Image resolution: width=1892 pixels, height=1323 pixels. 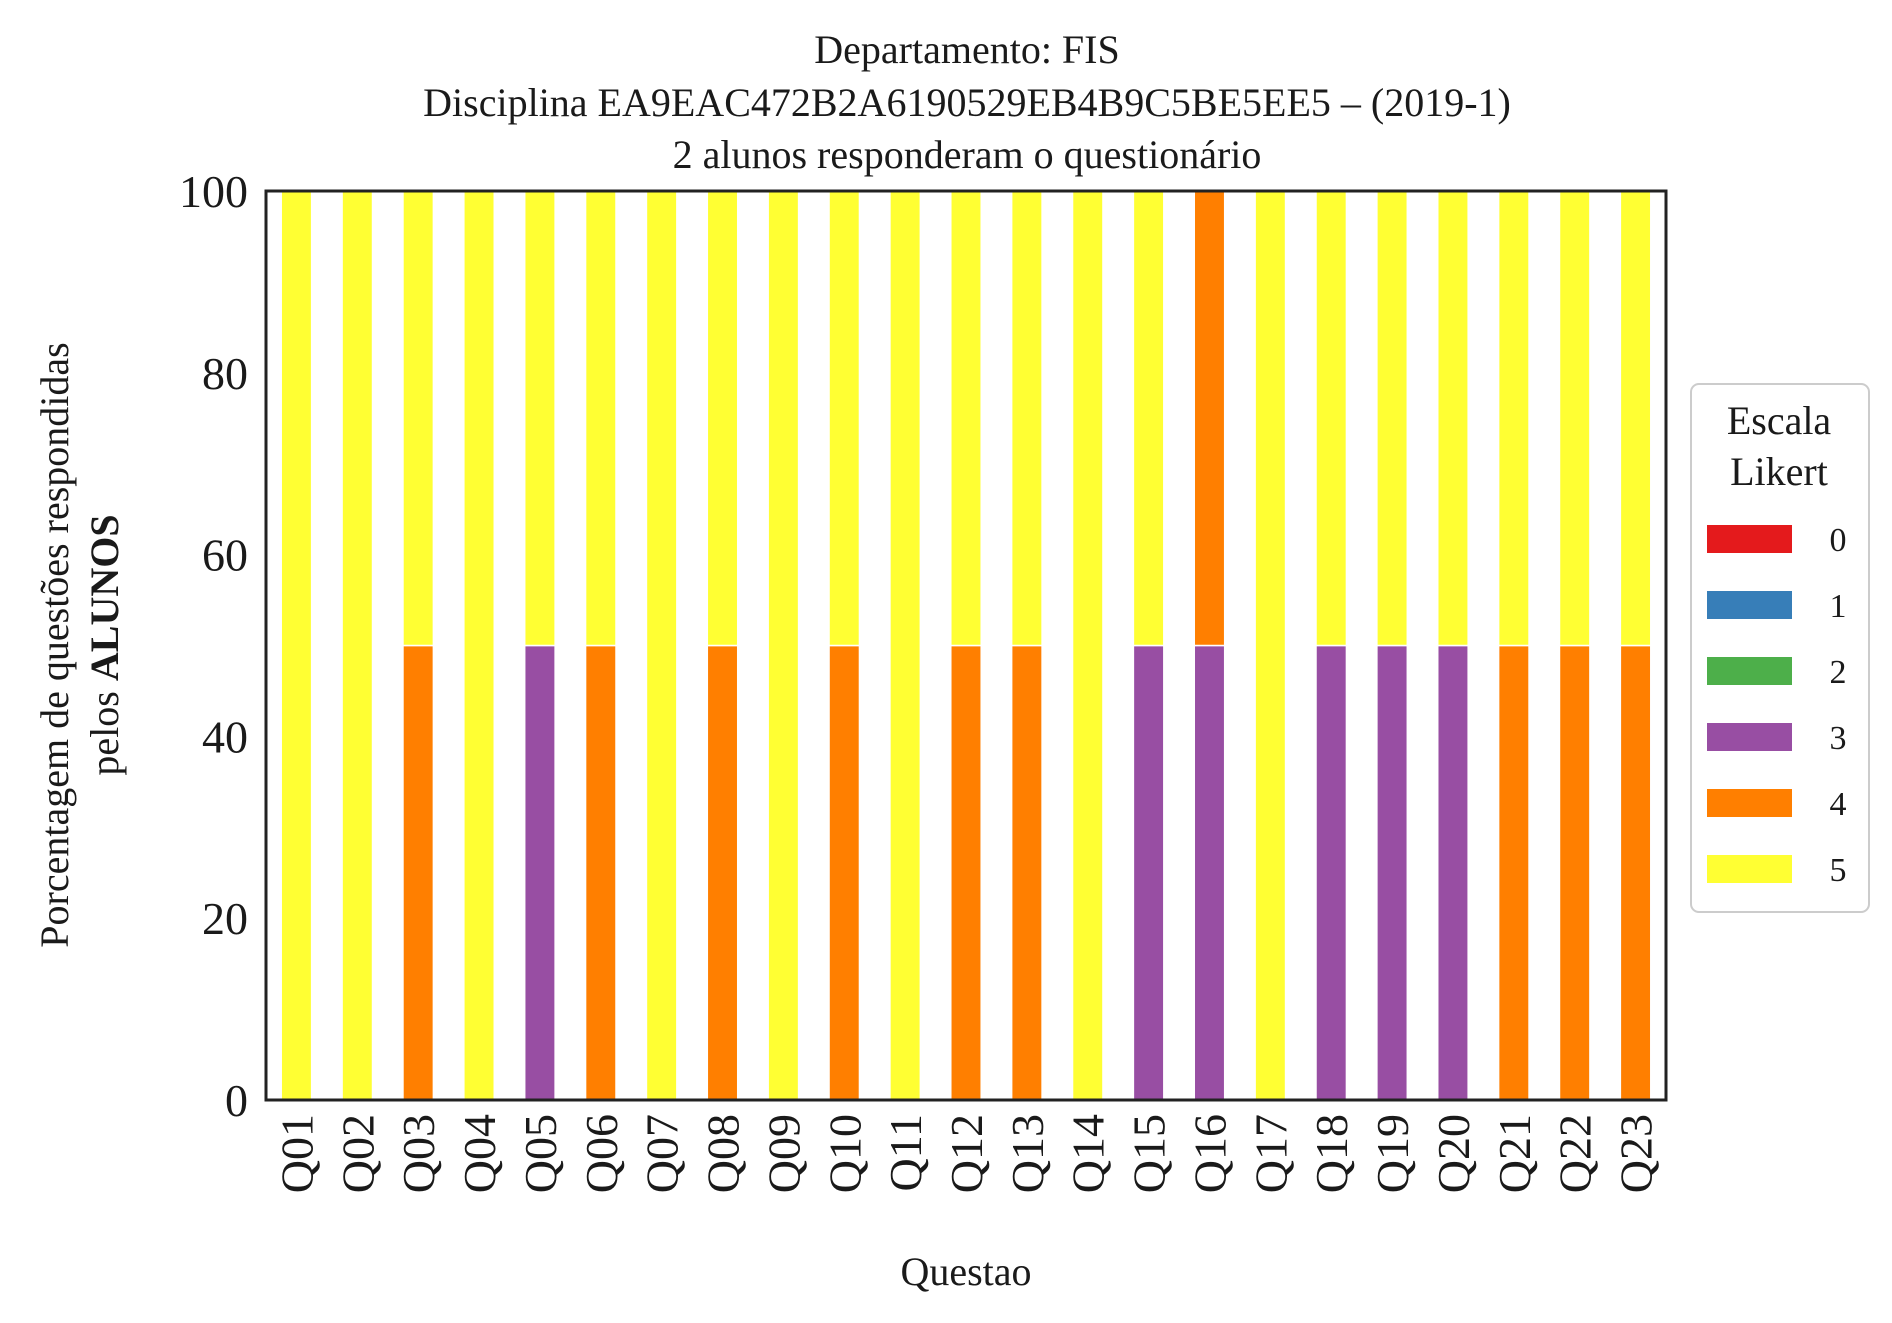 What do you see at coordinates (1777, 705) in the screenshot?
I see `legend-entries: 0 1 2 3 4 5` at bounding box center [1777, 705].